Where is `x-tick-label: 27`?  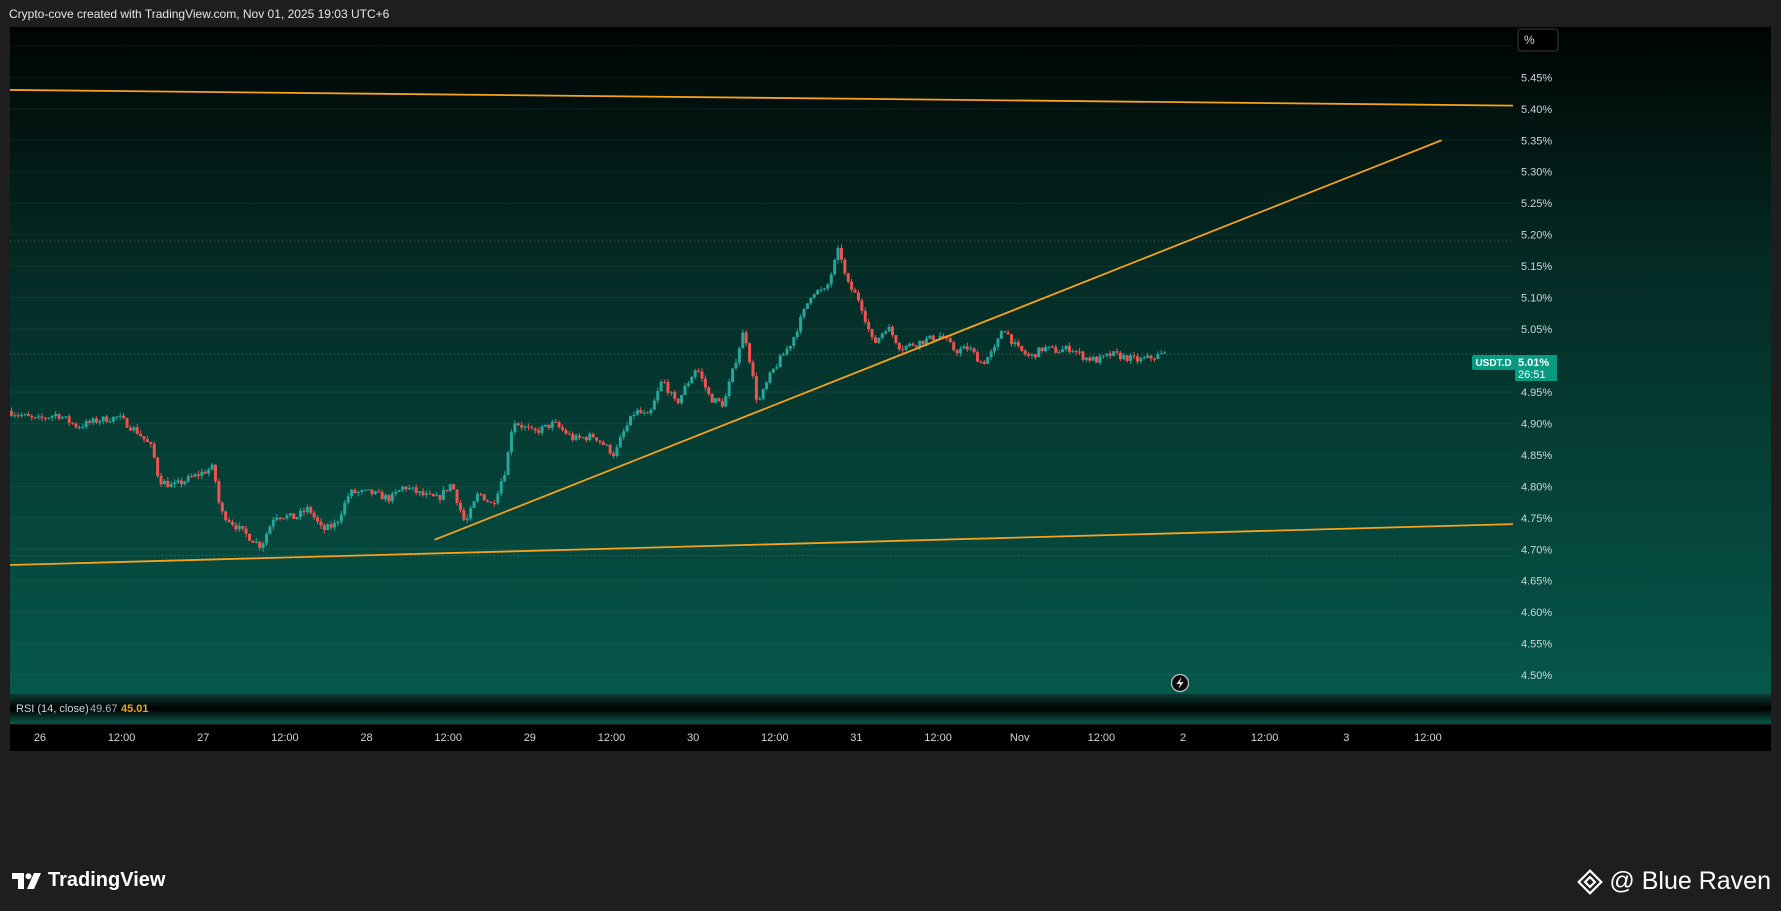
x-tick-label: 27 is located at coordinates (203, 738).